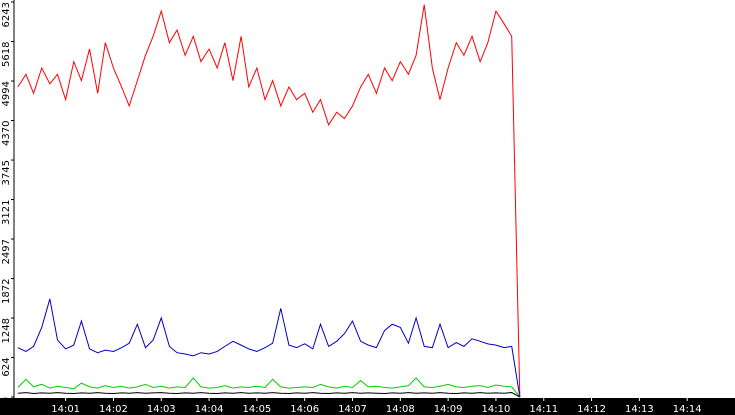  I want to click on y-tick-label: 624, so click(6, 367).